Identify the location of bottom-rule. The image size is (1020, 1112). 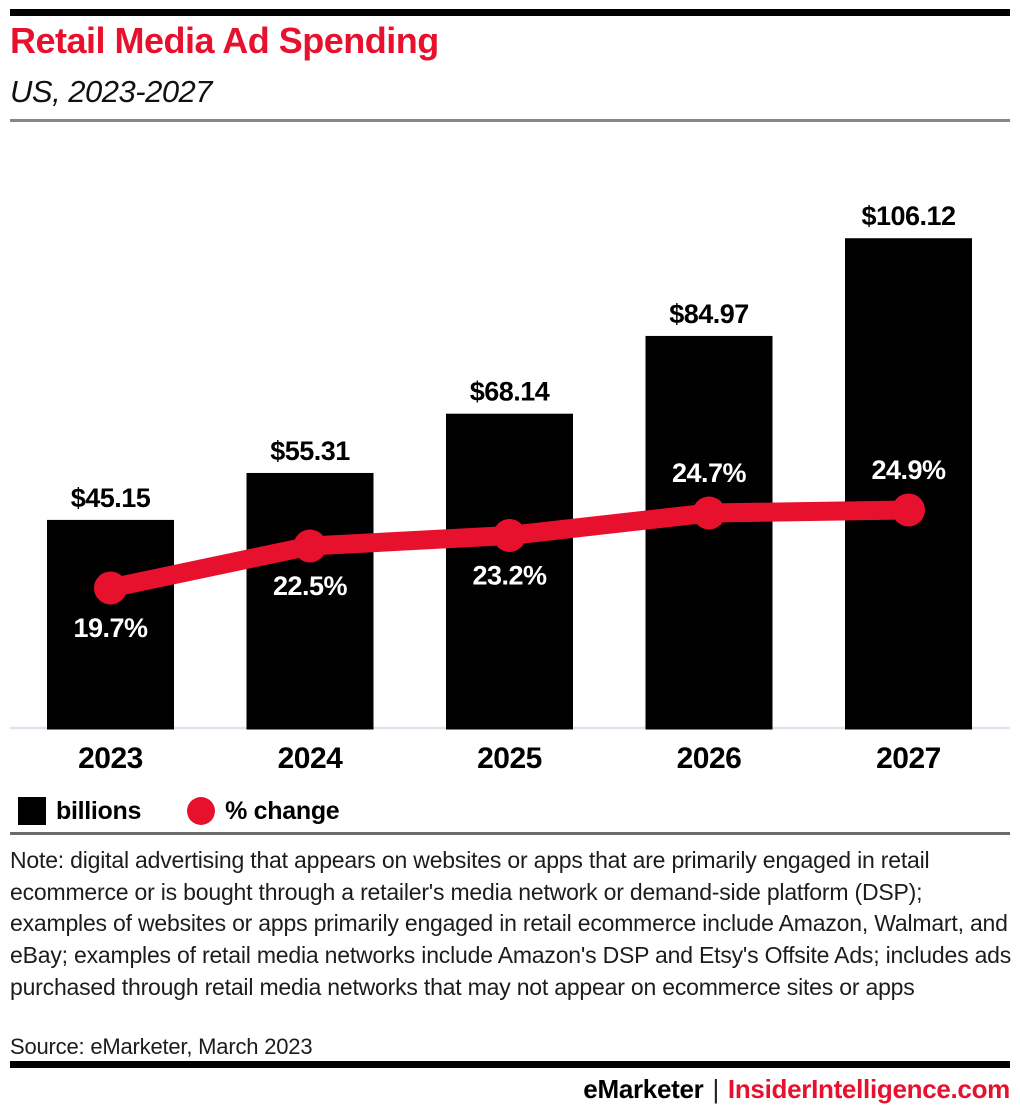
(510, 1064).